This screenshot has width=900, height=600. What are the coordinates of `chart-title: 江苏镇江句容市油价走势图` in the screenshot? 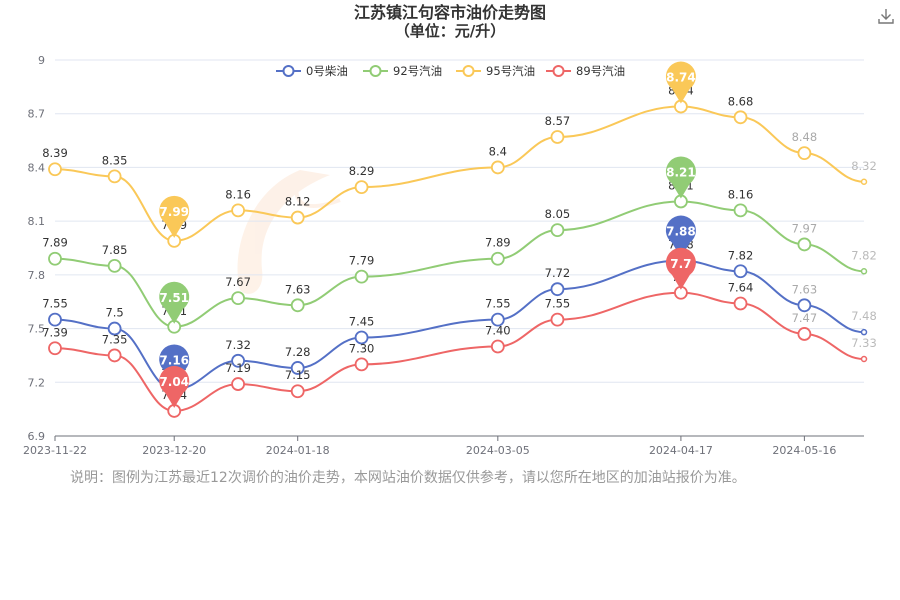 It's located at (449, 12).